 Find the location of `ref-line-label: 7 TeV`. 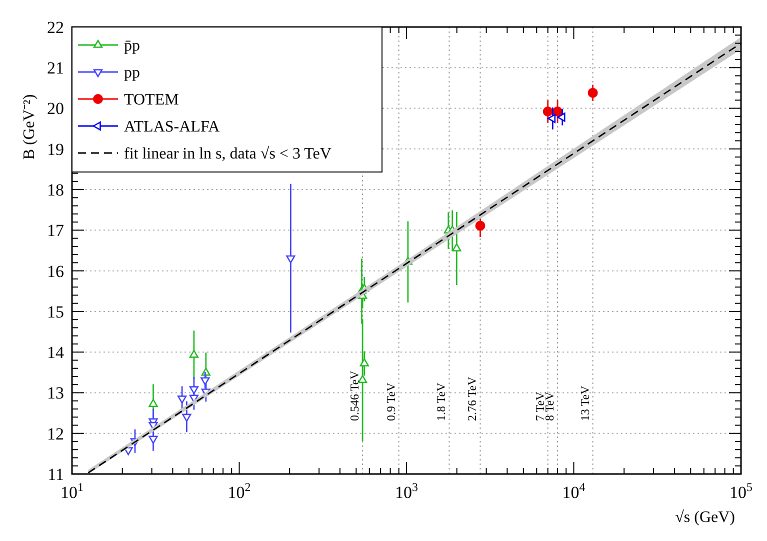

ref-line-label: 7 TeV is located at coordinates (539, 406).